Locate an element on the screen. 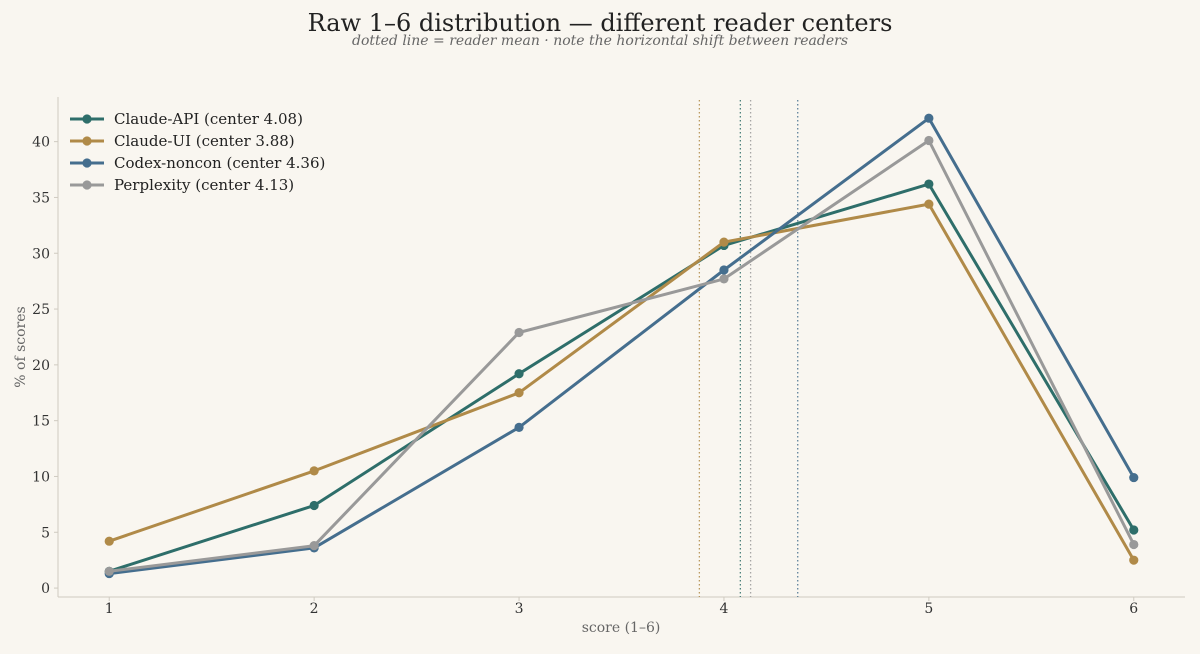  legend-label: Codex-noncon (center 4.36) is located at coordinates (219, 163).